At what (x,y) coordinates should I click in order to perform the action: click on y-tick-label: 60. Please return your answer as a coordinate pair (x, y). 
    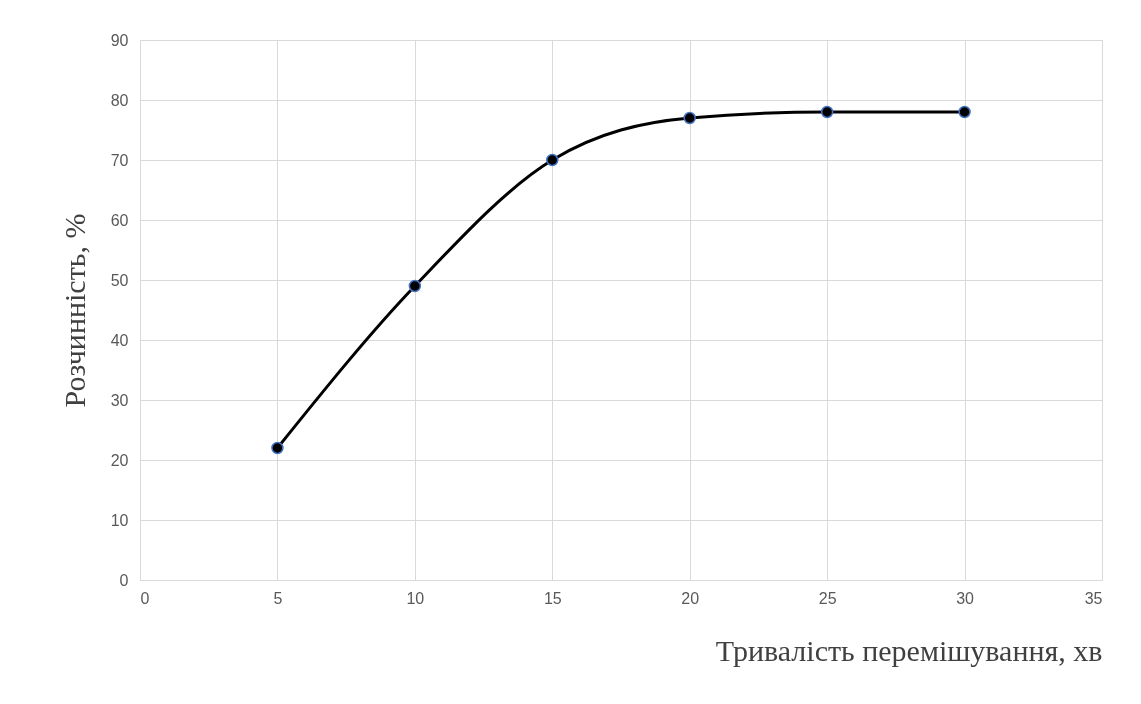
    Looking at the image, I should click on (119, 220).